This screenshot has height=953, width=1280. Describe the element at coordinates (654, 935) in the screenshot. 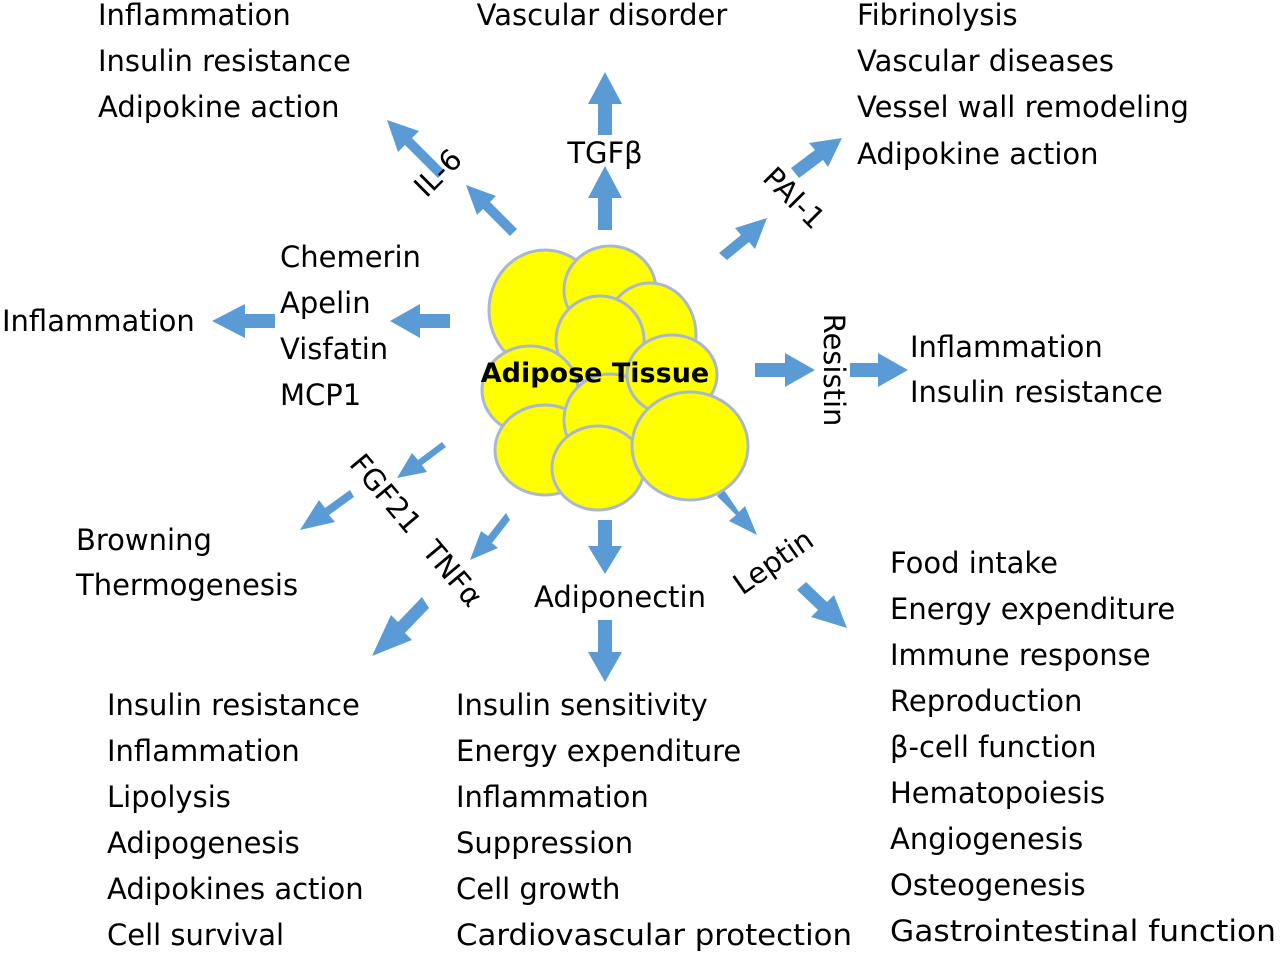

I see `effect-item: Cardiovascular protection` at that location.